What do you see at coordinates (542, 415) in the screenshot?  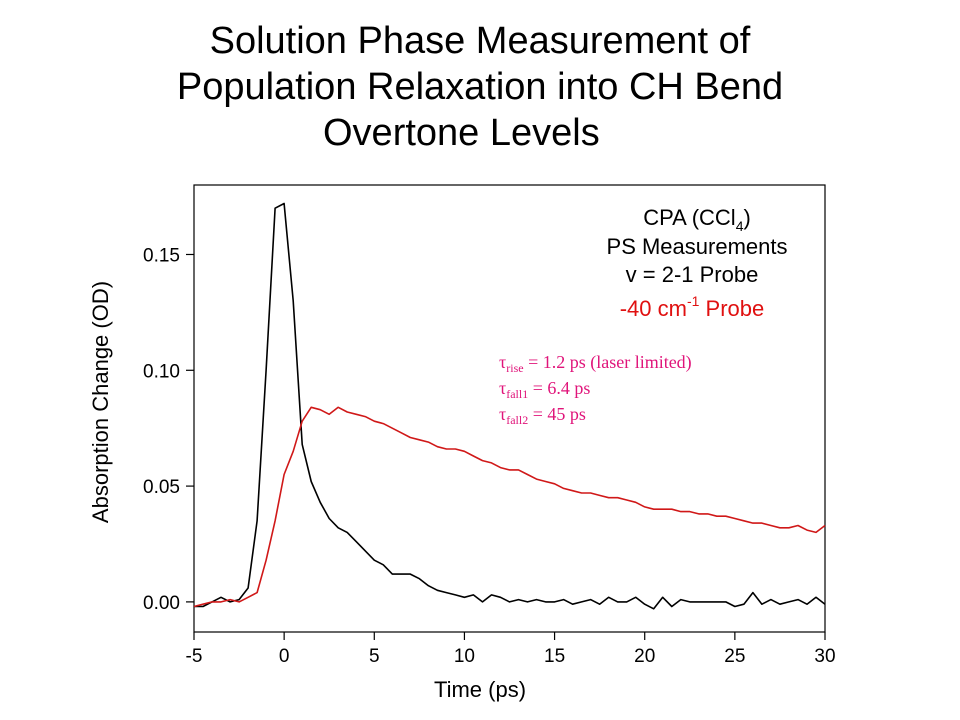 I see `tau-fall2-annotation: τfall2 = 45 ps` at bounding box center [542, 415].